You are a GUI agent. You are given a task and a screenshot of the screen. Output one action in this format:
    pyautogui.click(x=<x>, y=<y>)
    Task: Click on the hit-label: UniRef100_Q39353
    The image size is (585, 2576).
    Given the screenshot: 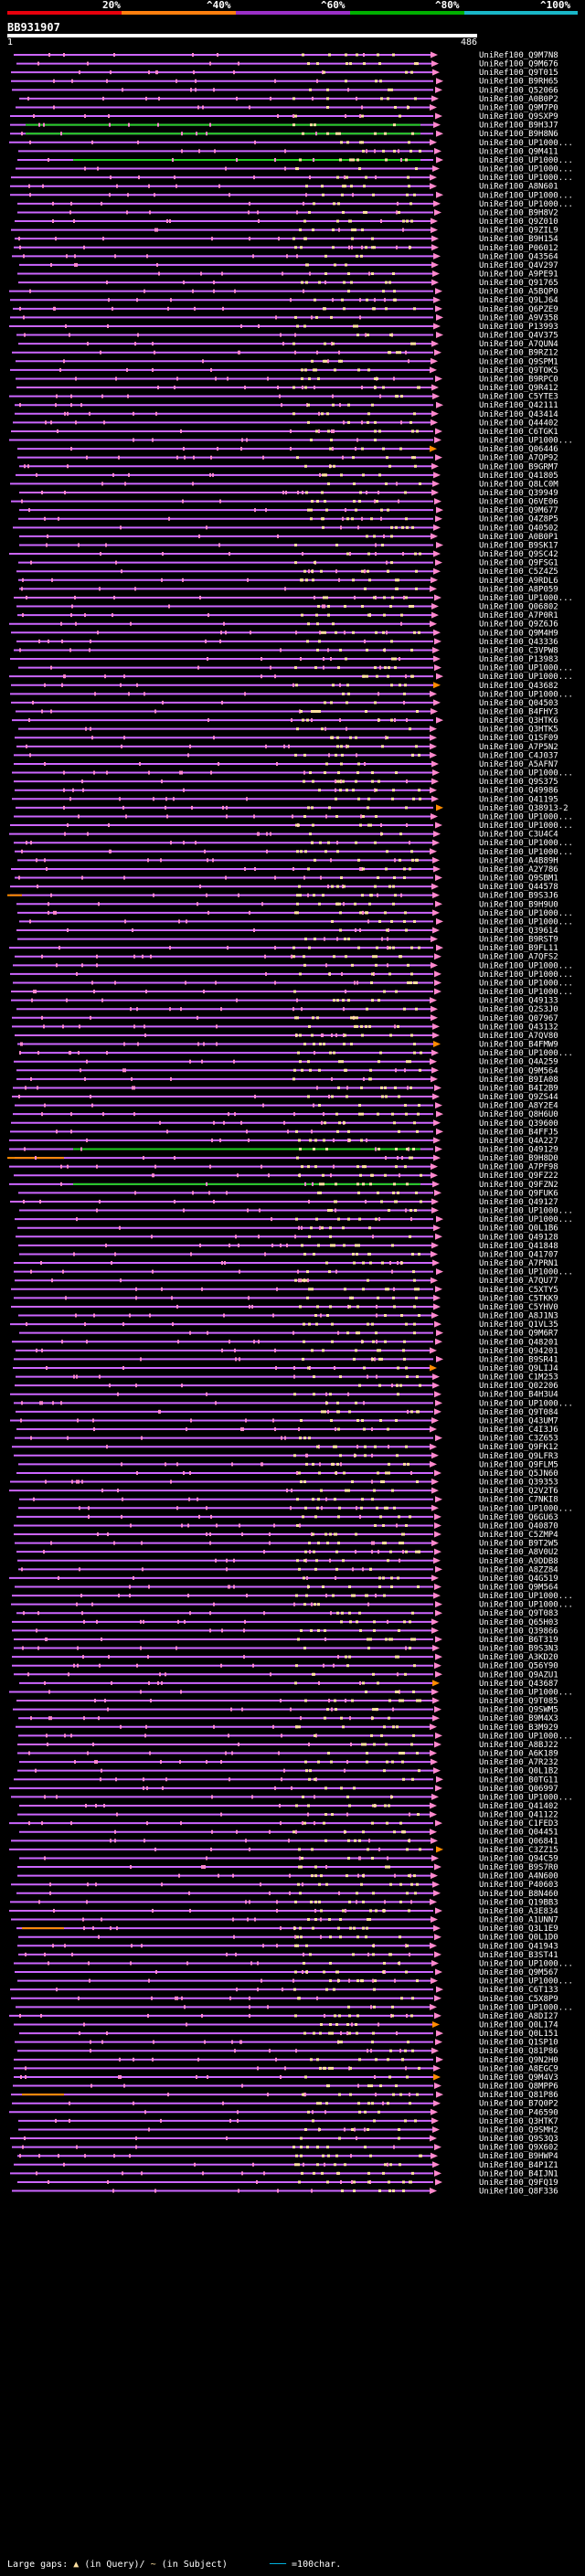 What is the action you would take?
    pyautogui.click(x=518, y=1483)
    